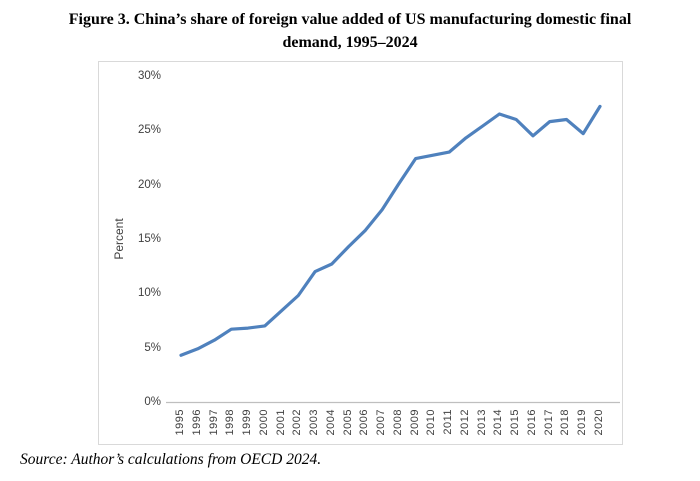 Image resolution: width=700 pixels, height=481 pixels. Describe the element at coordinates (149, 239) in the screenshot. I see `y-axis-tick-label: 15%` at that location.